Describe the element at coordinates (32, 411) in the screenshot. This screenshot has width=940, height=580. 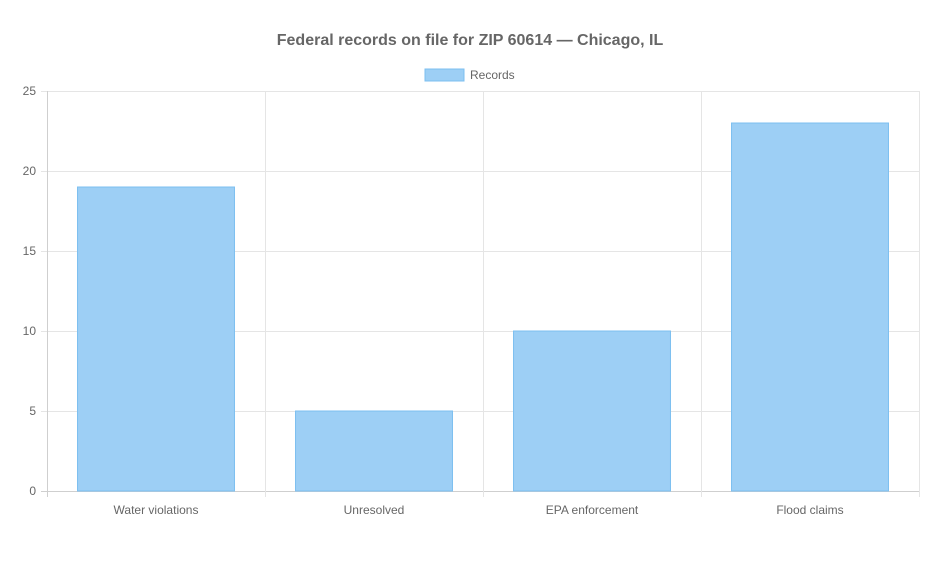
I see `y-tick-label: 5` at that location.